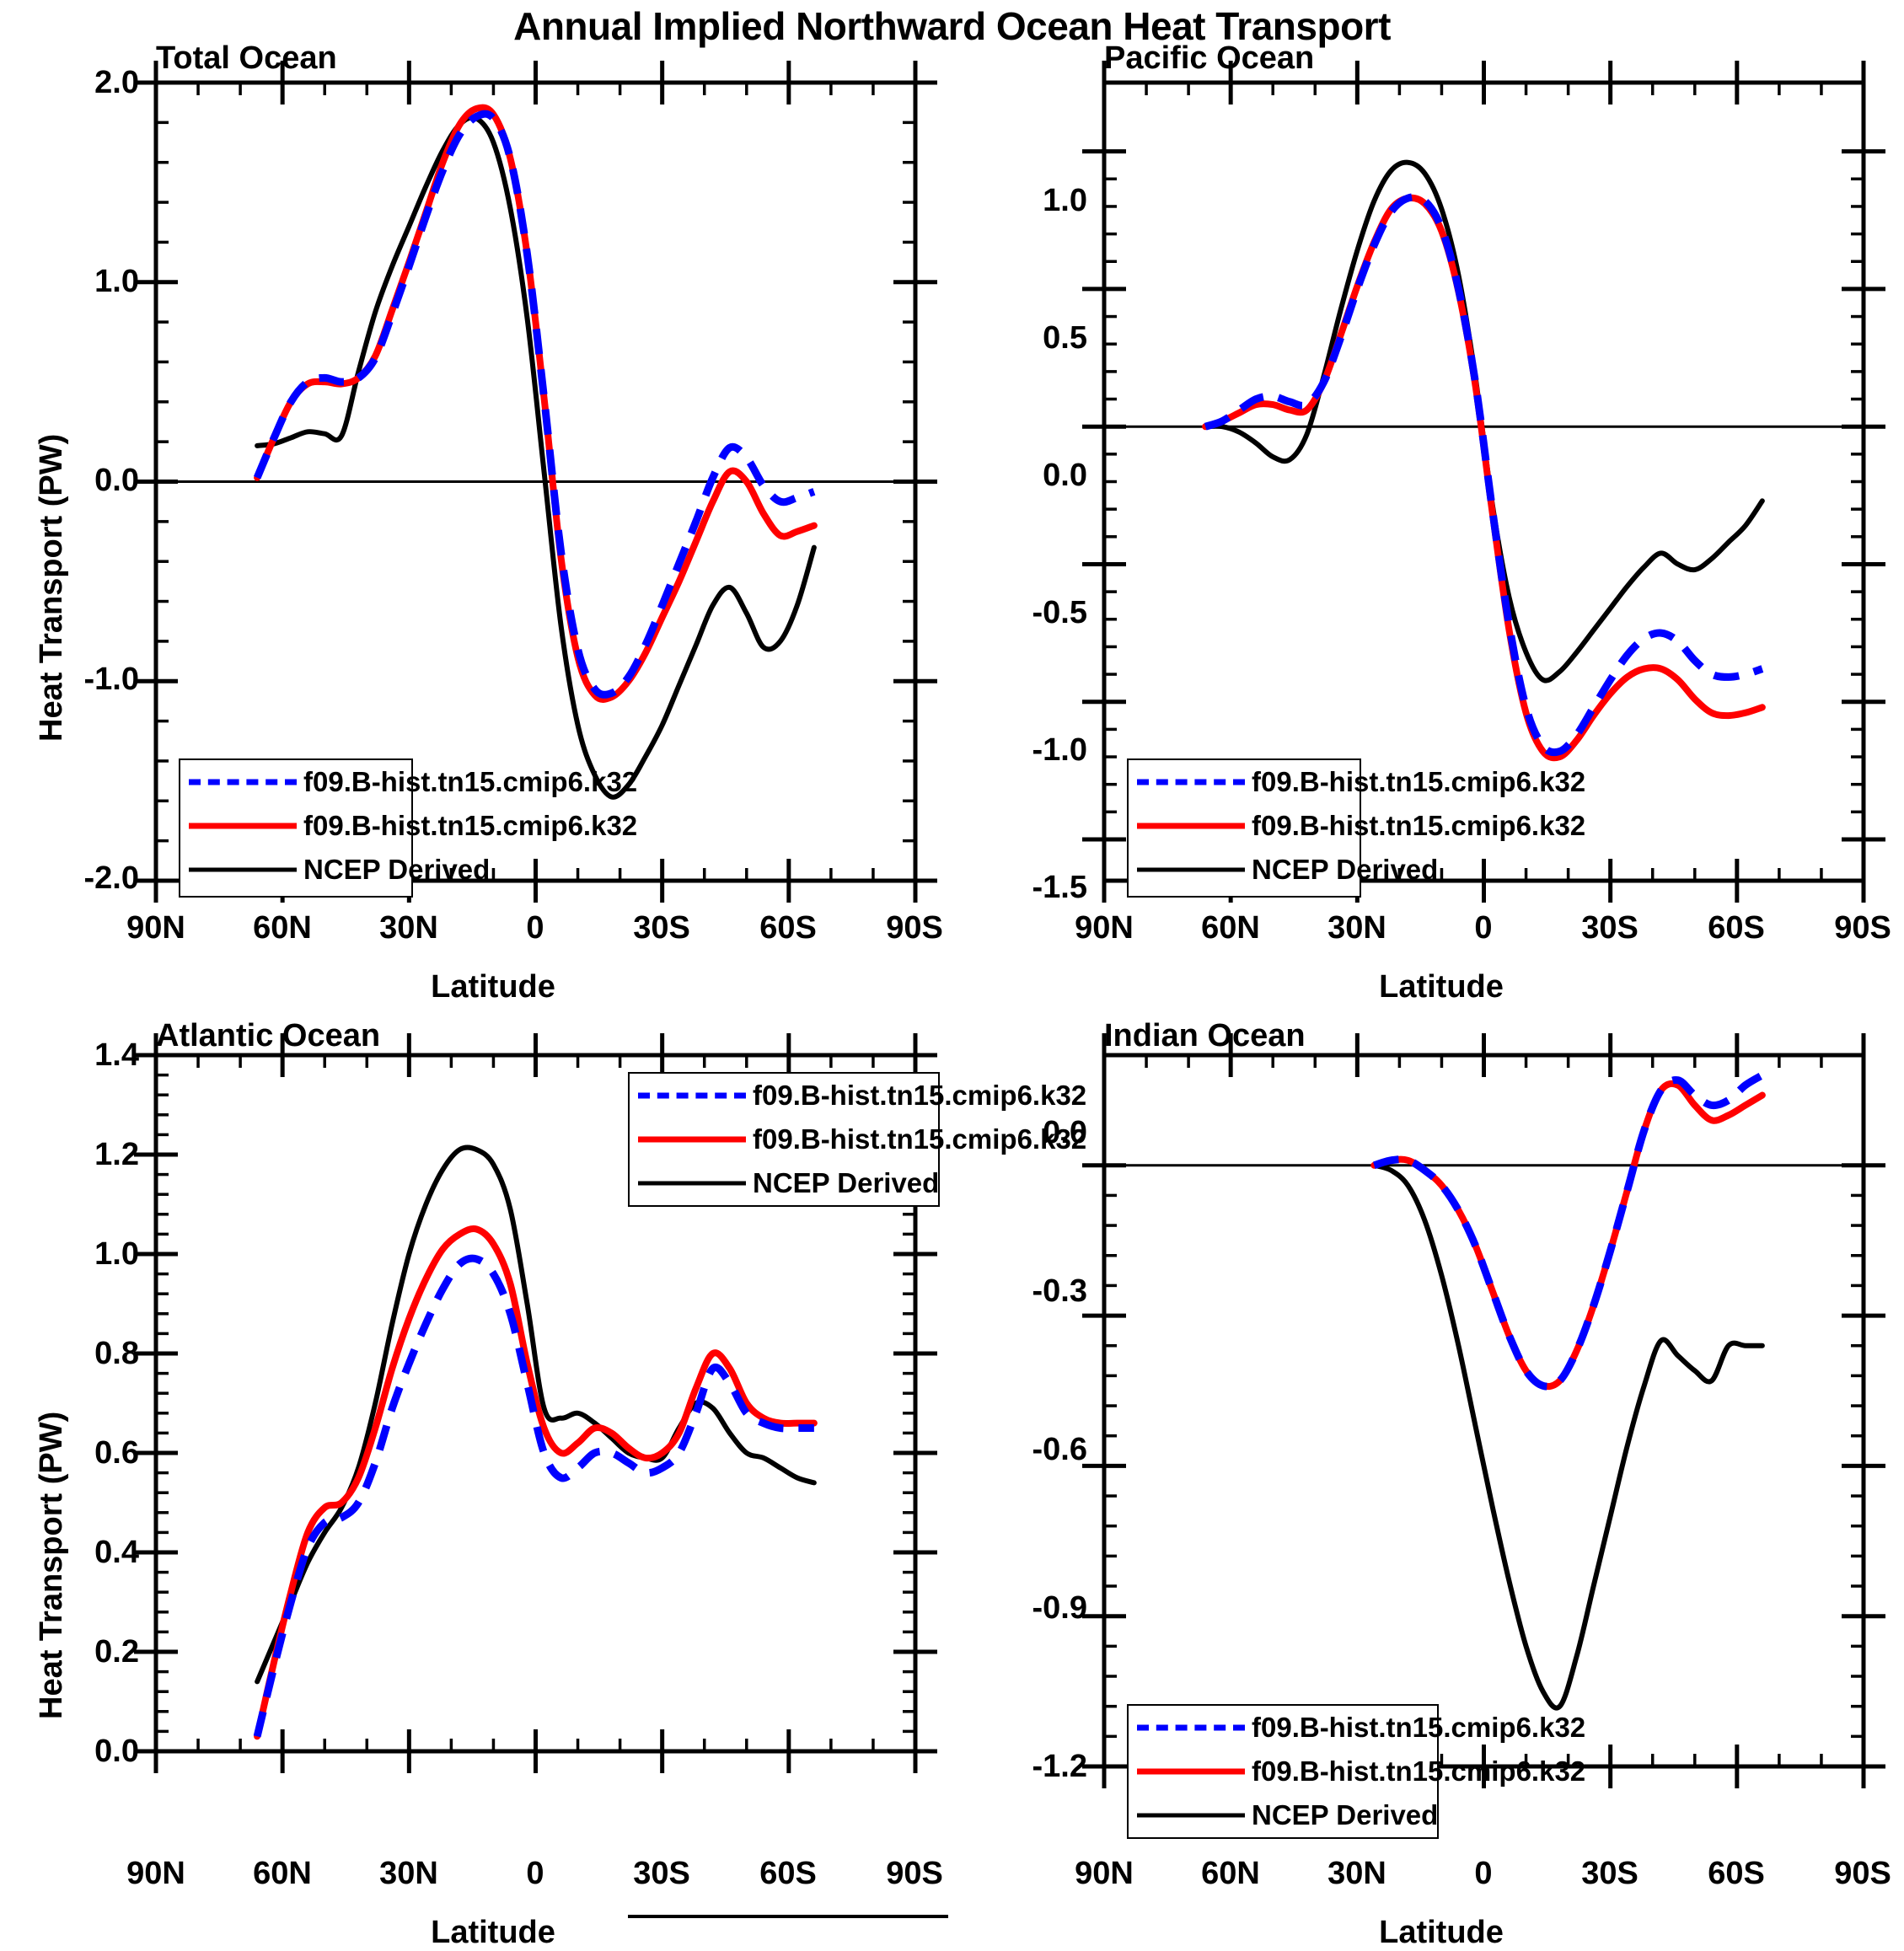  I want to click on xtick-atlantic-3: 0, so click(535, 1873).